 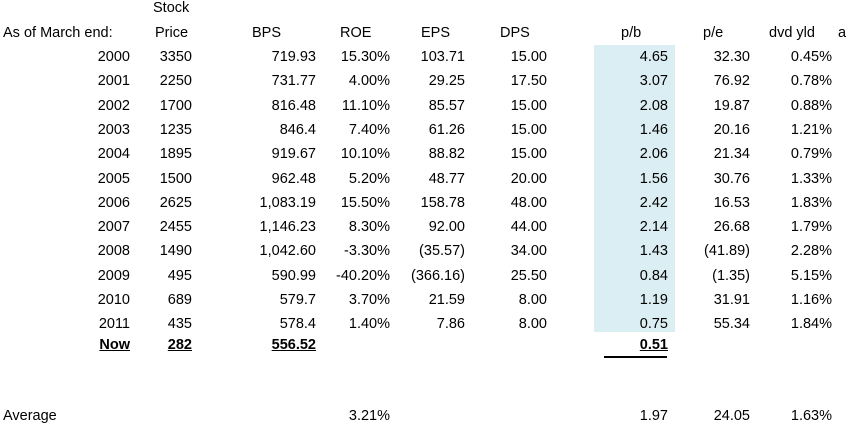 What do you see at coordinates (727, 251) in the screenshot?
I see `table-cell: (41.89)` at bounding box center [727, 251].